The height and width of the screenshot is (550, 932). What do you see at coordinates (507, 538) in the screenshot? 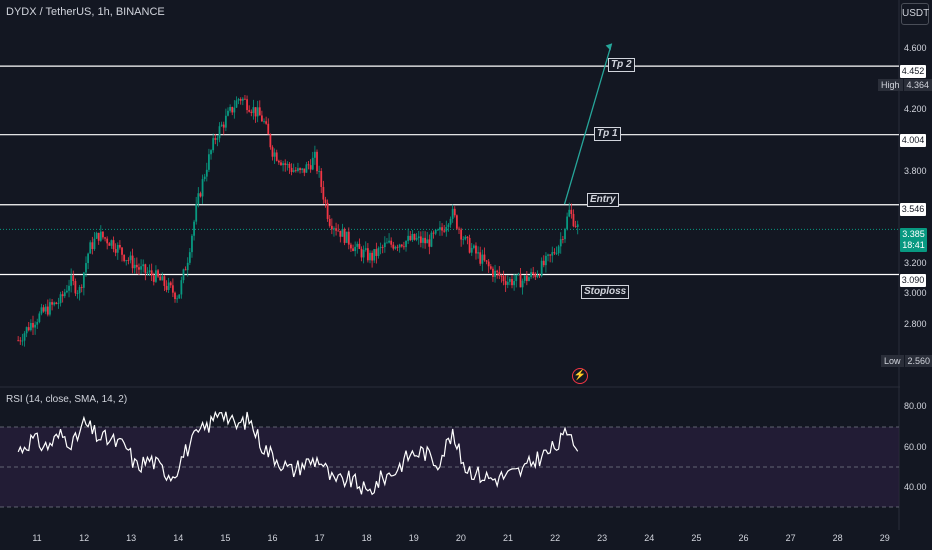
I see `time-tick: 21` at bounding box center [507, 538].